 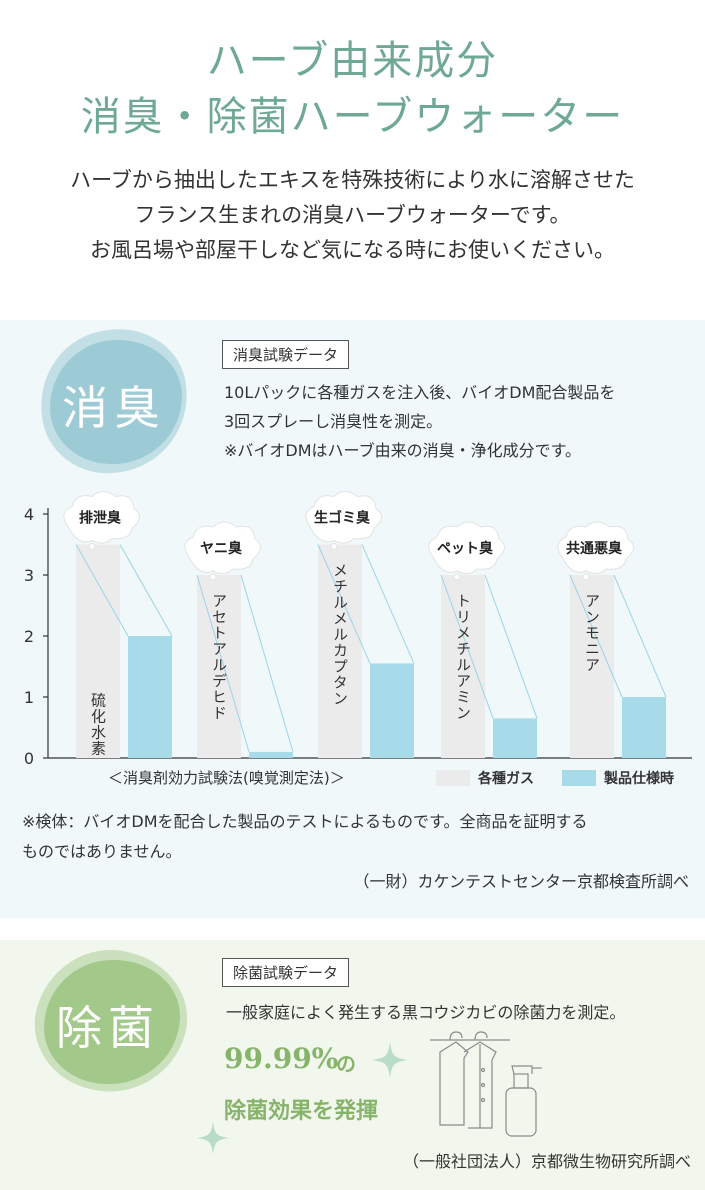 What do you see at coordinates (638, 778) in the screenshot?
I see `legend-label-product: 製品仕様時` at bounding box center [638, 778].